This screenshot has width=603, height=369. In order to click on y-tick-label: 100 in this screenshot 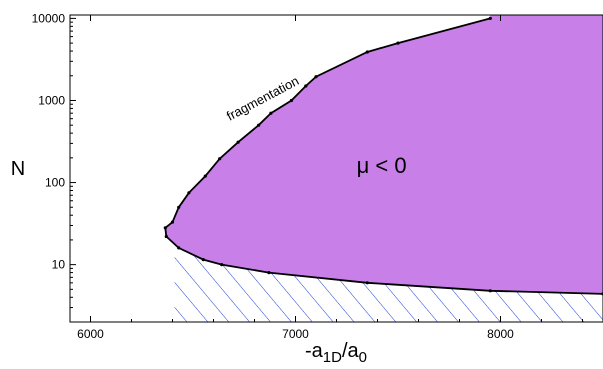, I will do `click(55, 183)`.